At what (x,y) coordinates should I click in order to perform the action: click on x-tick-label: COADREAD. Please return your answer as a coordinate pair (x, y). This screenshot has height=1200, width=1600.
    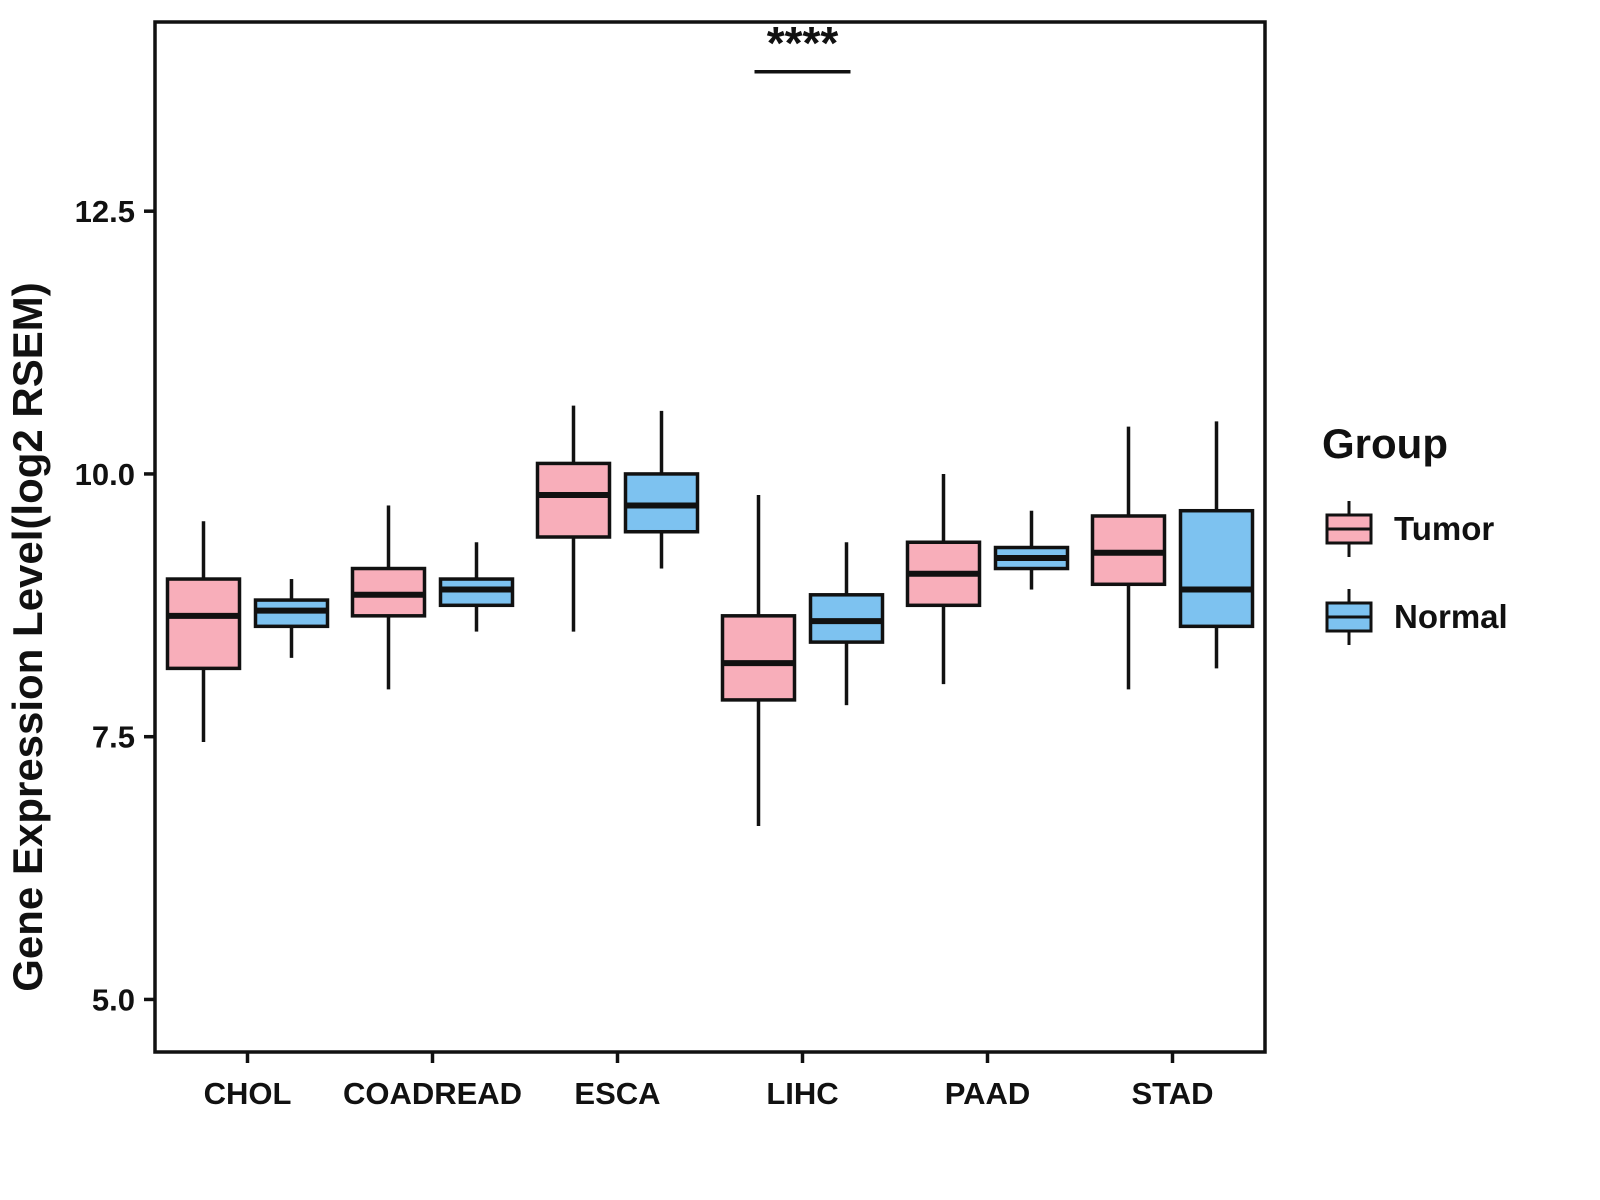
    Looking at the image, I should click on (432, 1093).